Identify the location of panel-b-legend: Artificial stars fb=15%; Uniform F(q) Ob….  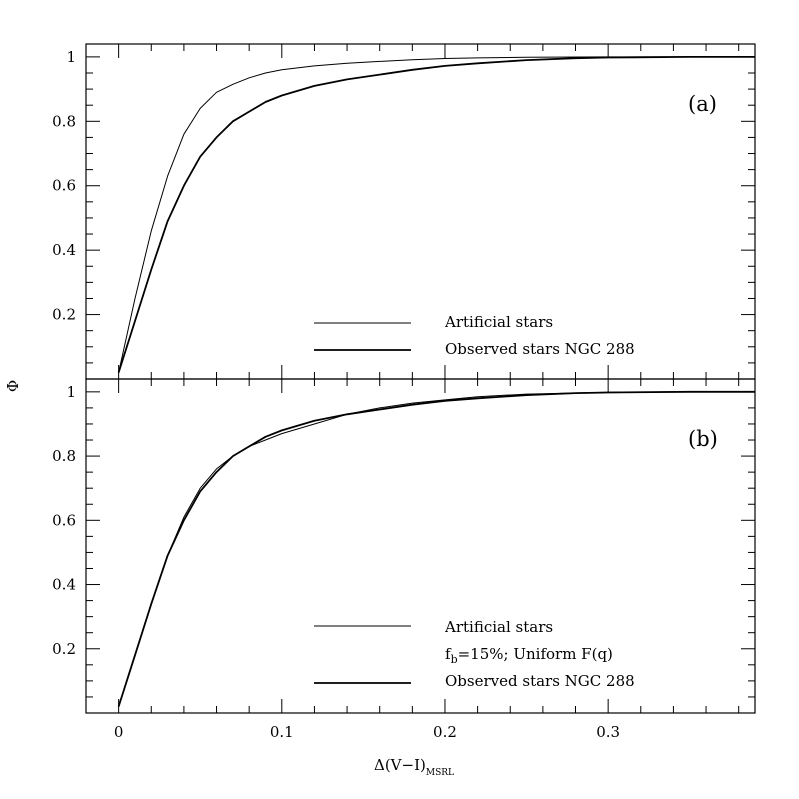
(474, 654).